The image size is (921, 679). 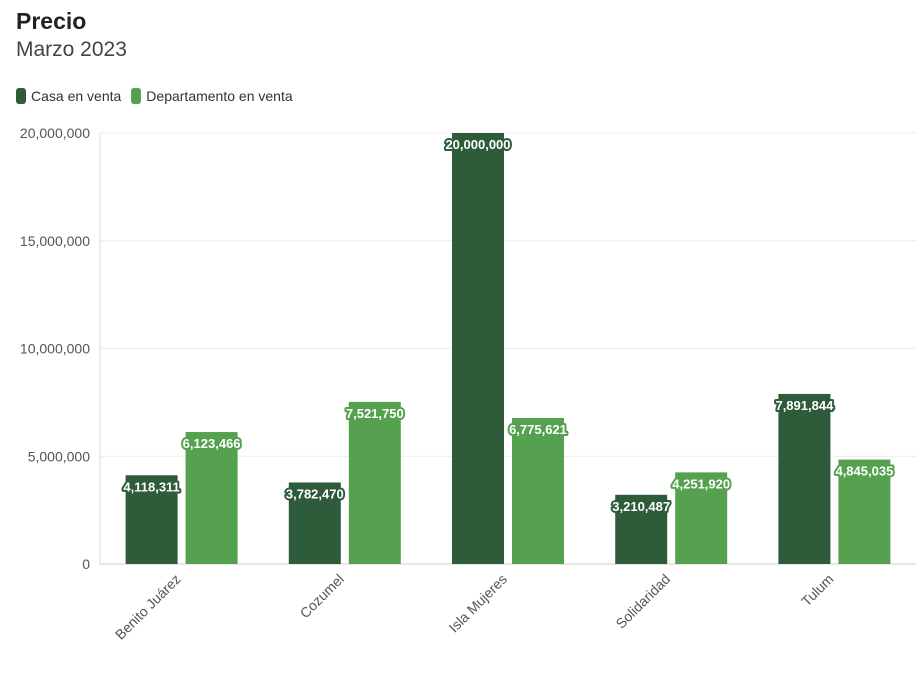 I want to click on legend-item-departamento: Departamento en venta, so click(x=212, y=96).